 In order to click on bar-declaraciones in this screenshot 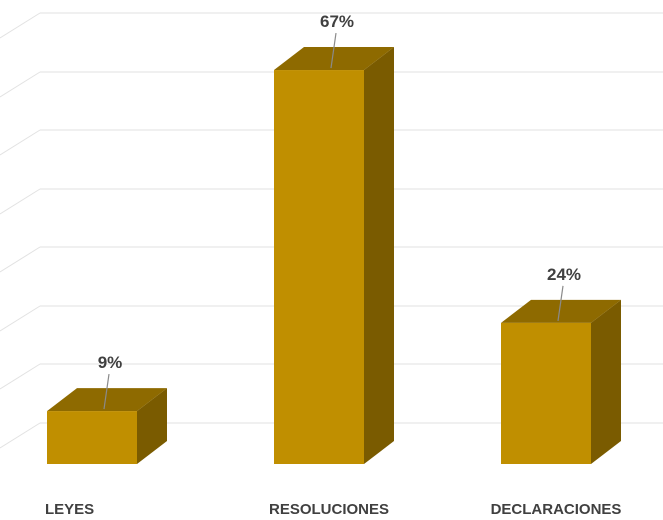, I will do `click(561, 381)`.